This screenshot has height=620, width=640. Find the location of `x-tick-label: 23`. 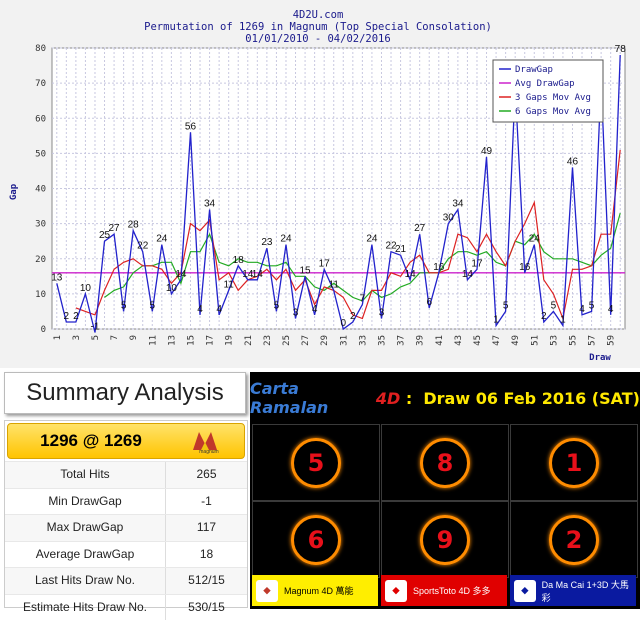

x-tick-label: 23 is located at coordinates (268, 340).